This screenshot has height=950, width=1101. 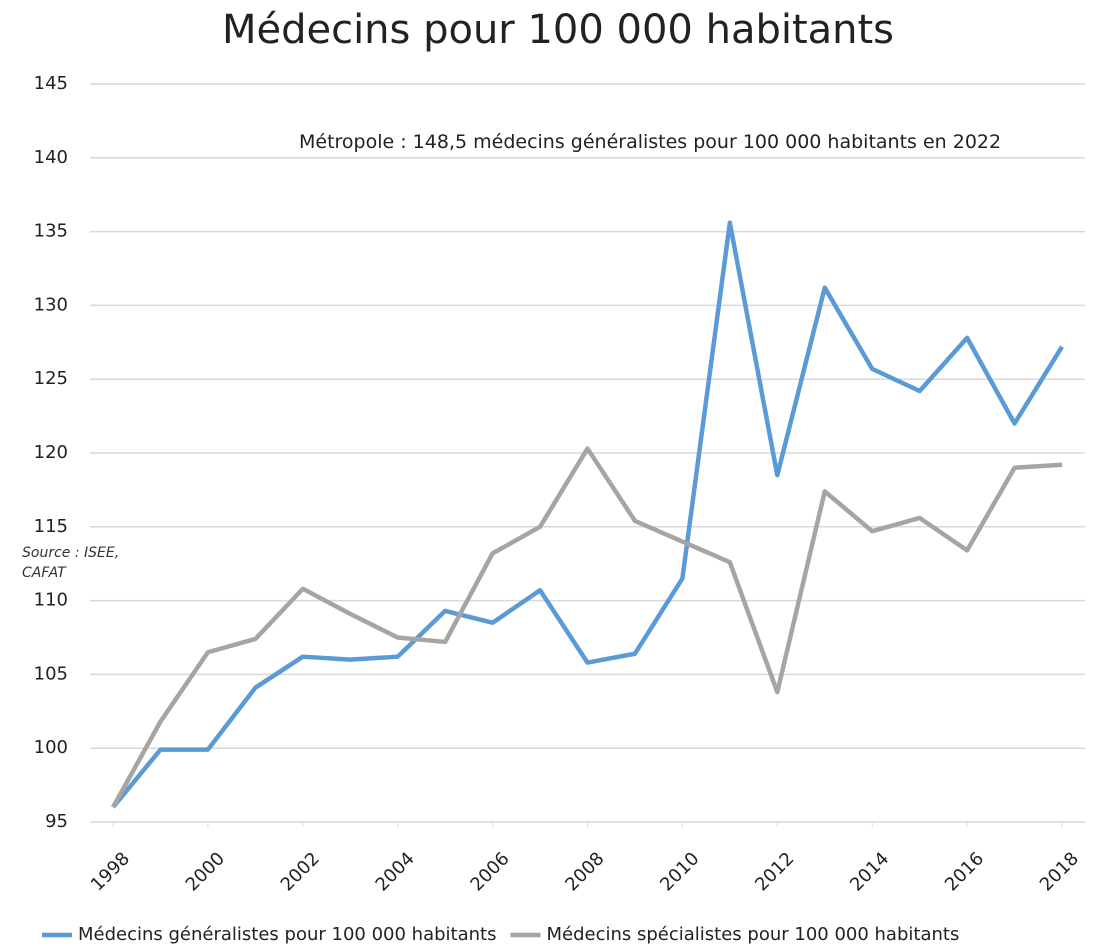 What do you see at coordinates (395, 871) in the screenshot?
I see `x-tick-label: 2004` at bounding box center [395, 871].